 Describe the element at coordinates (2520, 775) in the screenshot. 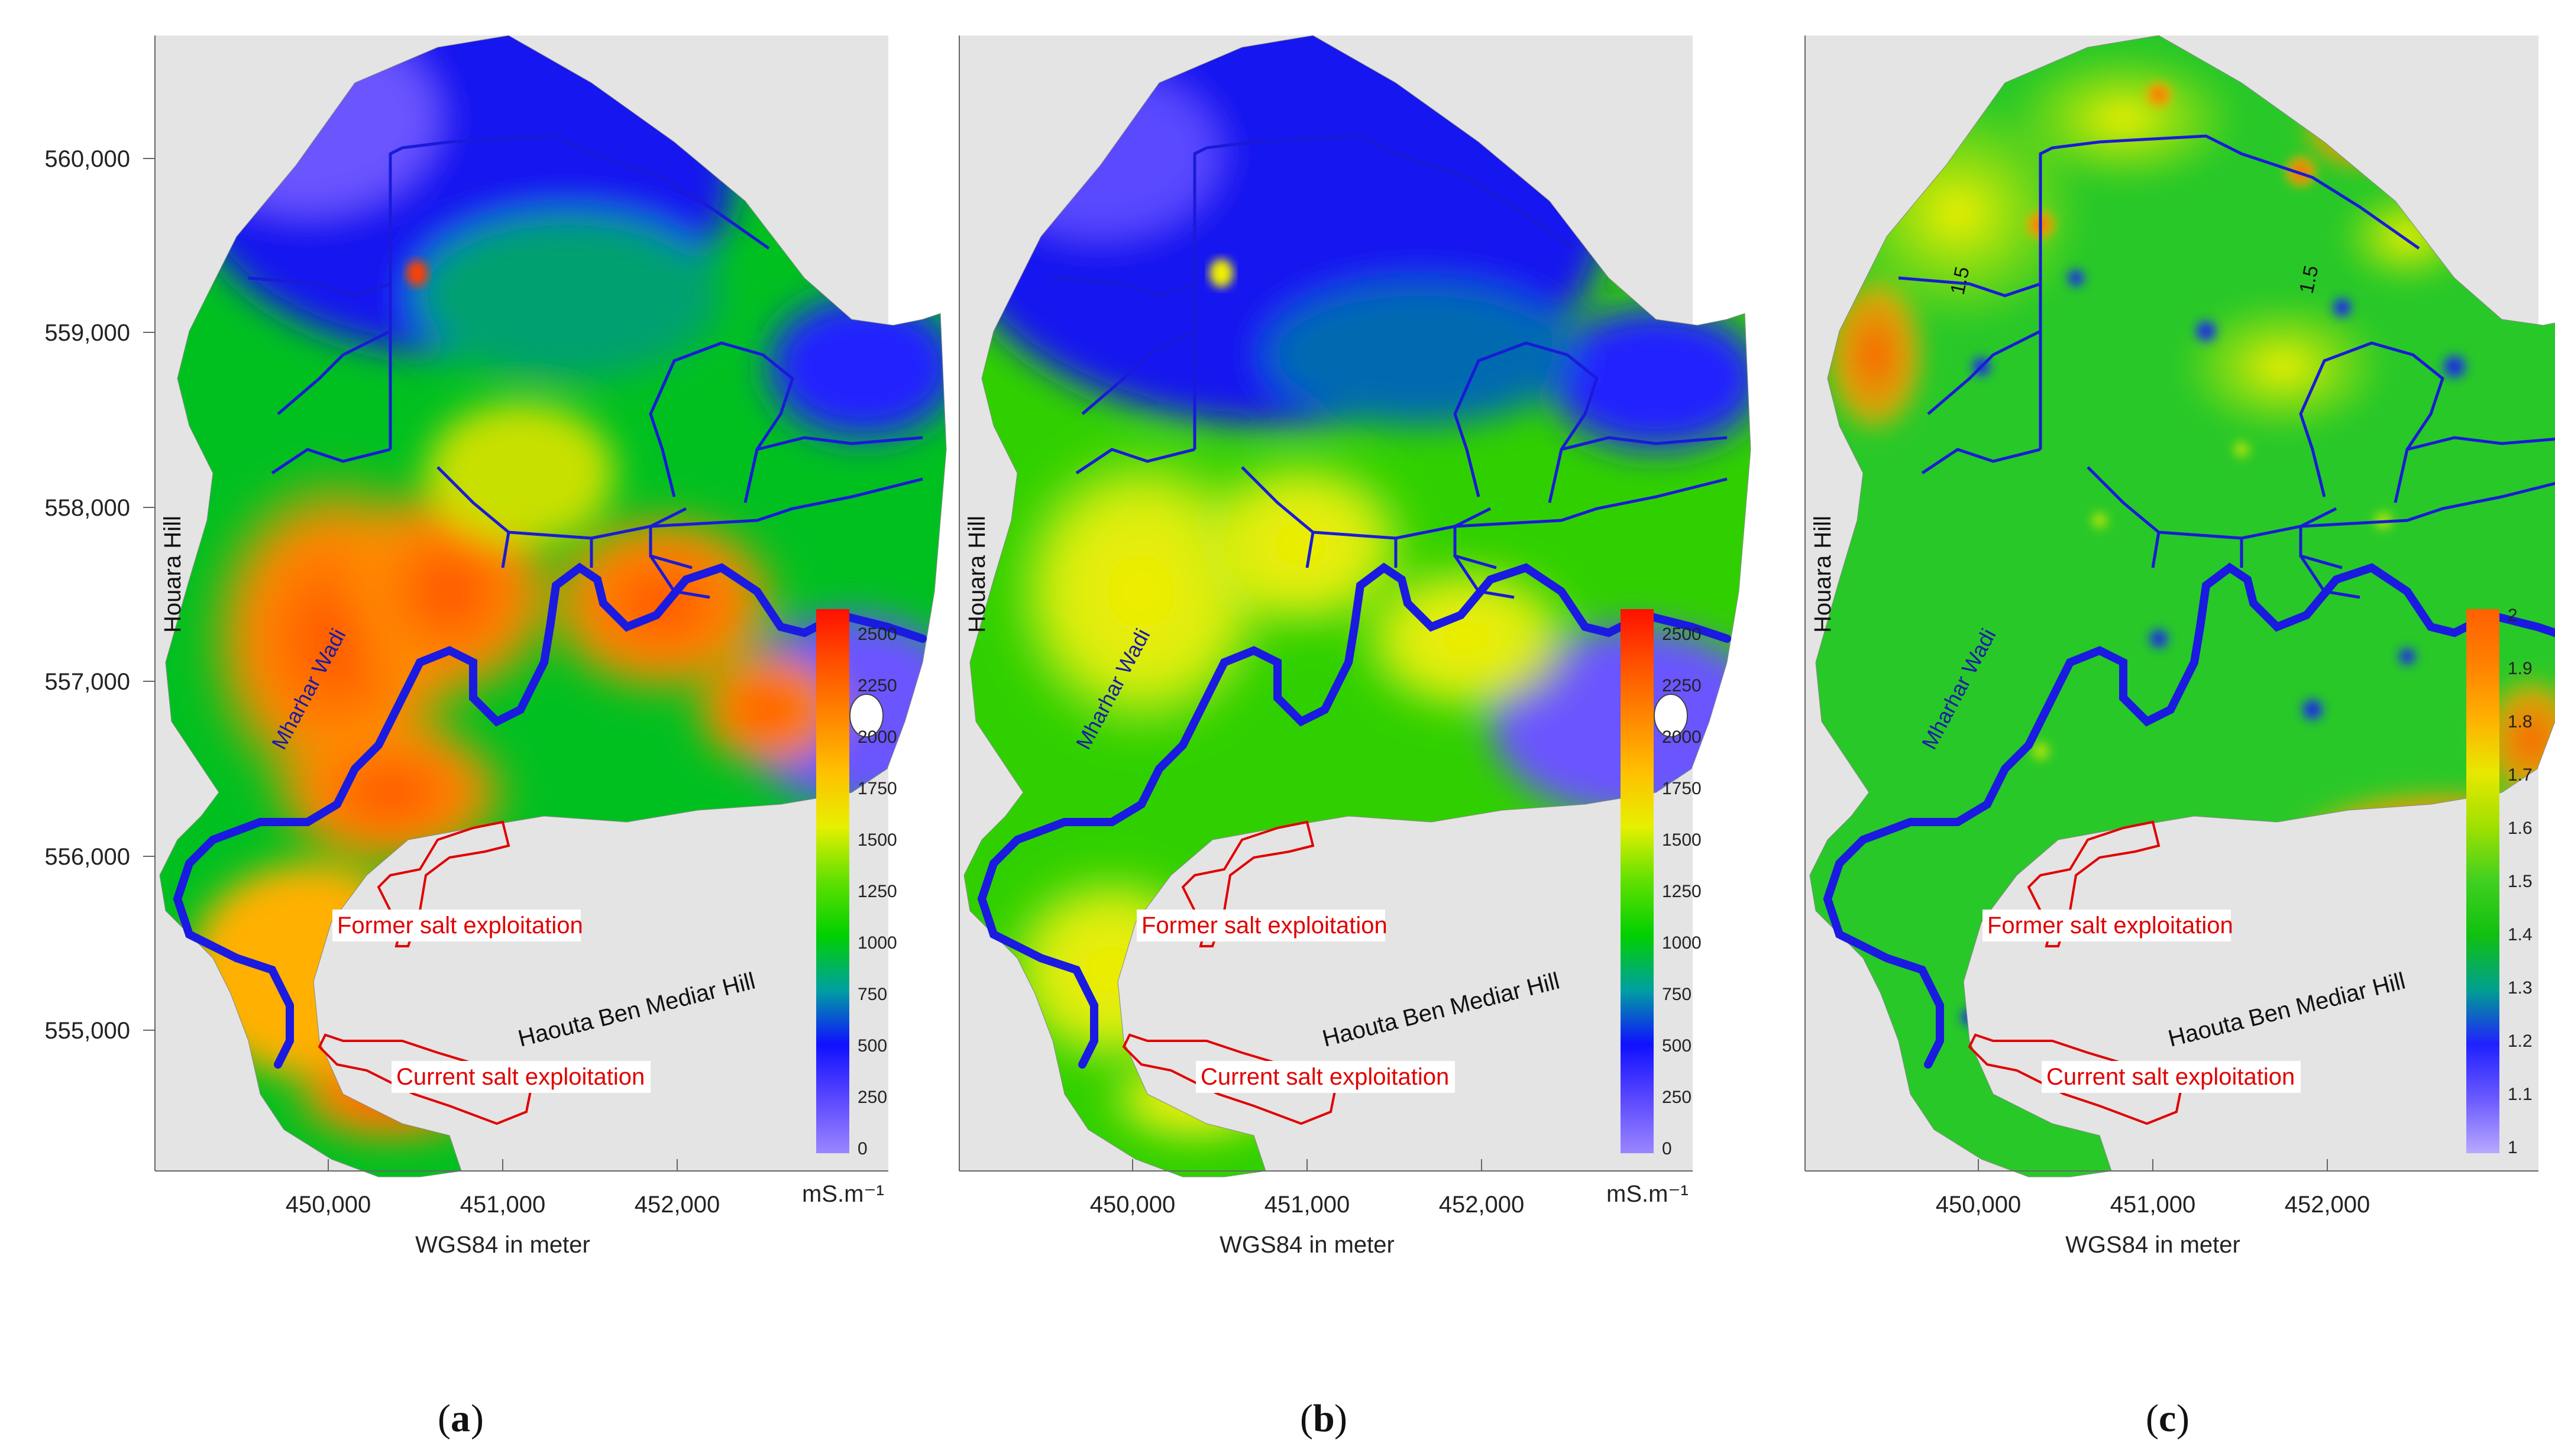

I see `colorbar-tick: 1.7` at that location.